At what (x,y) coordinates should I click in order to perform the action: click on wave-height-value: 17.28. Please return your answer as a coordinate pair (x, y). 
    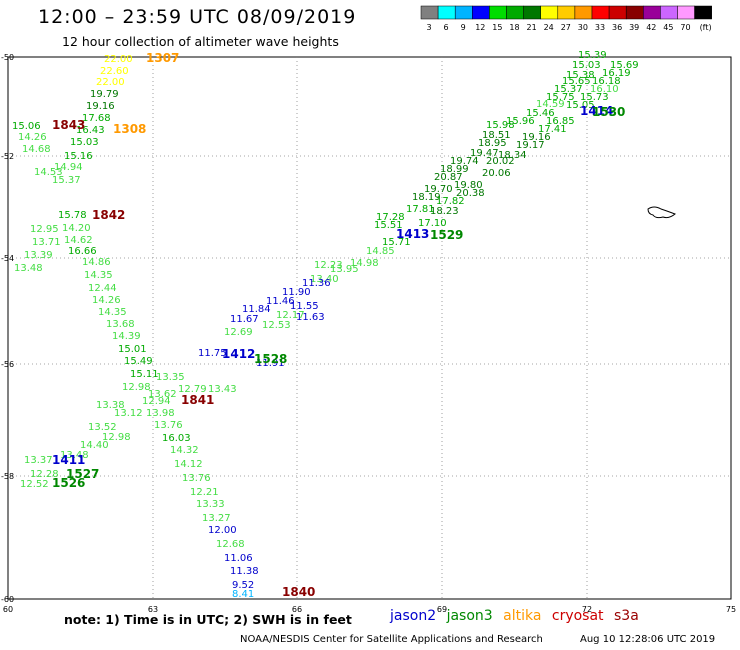
    Looking at the image, I should click on (390, 217).